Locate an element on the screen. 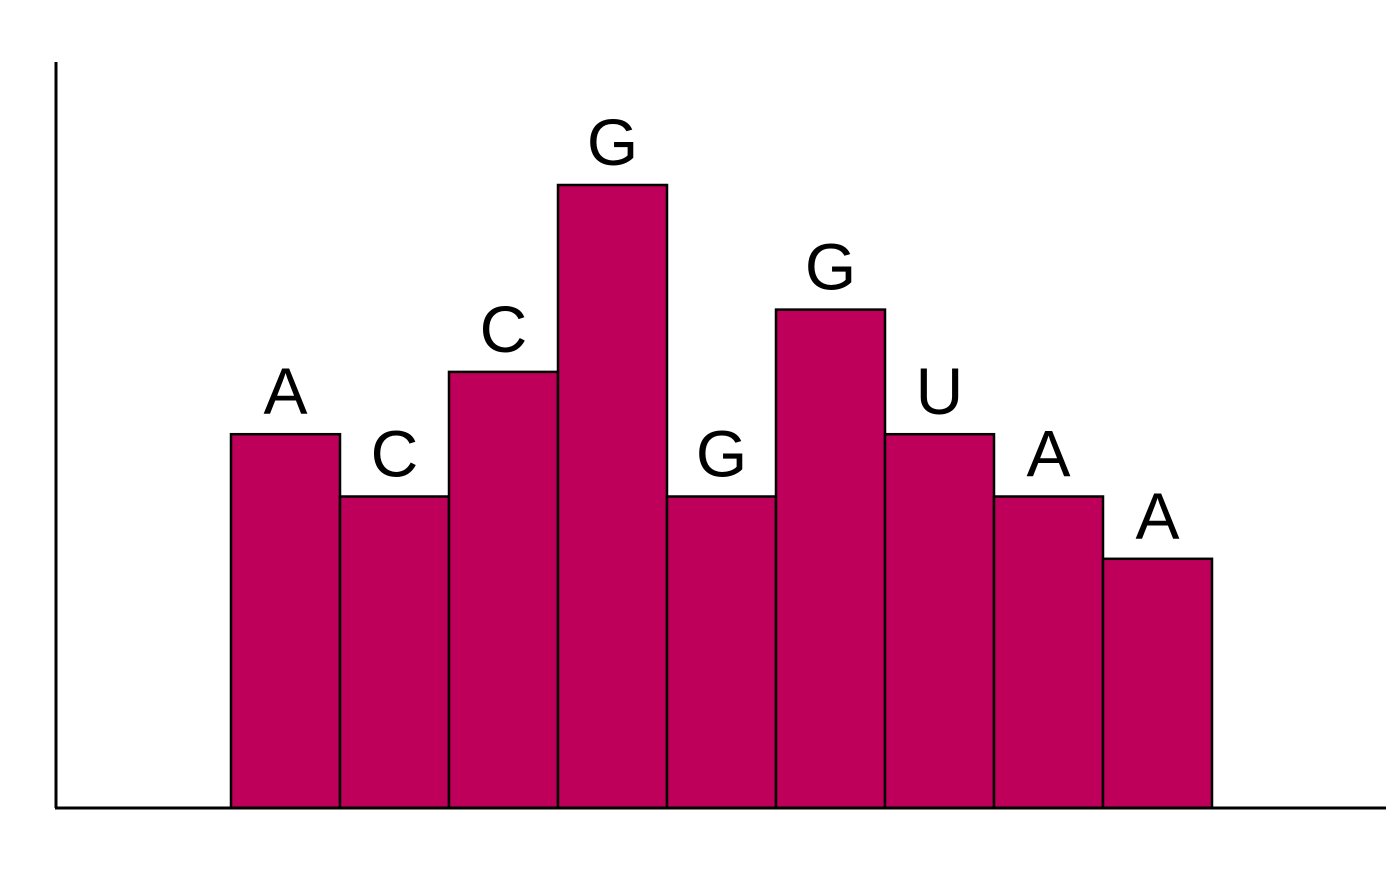  bar-label-2: C is located at coordinates (504, 329).